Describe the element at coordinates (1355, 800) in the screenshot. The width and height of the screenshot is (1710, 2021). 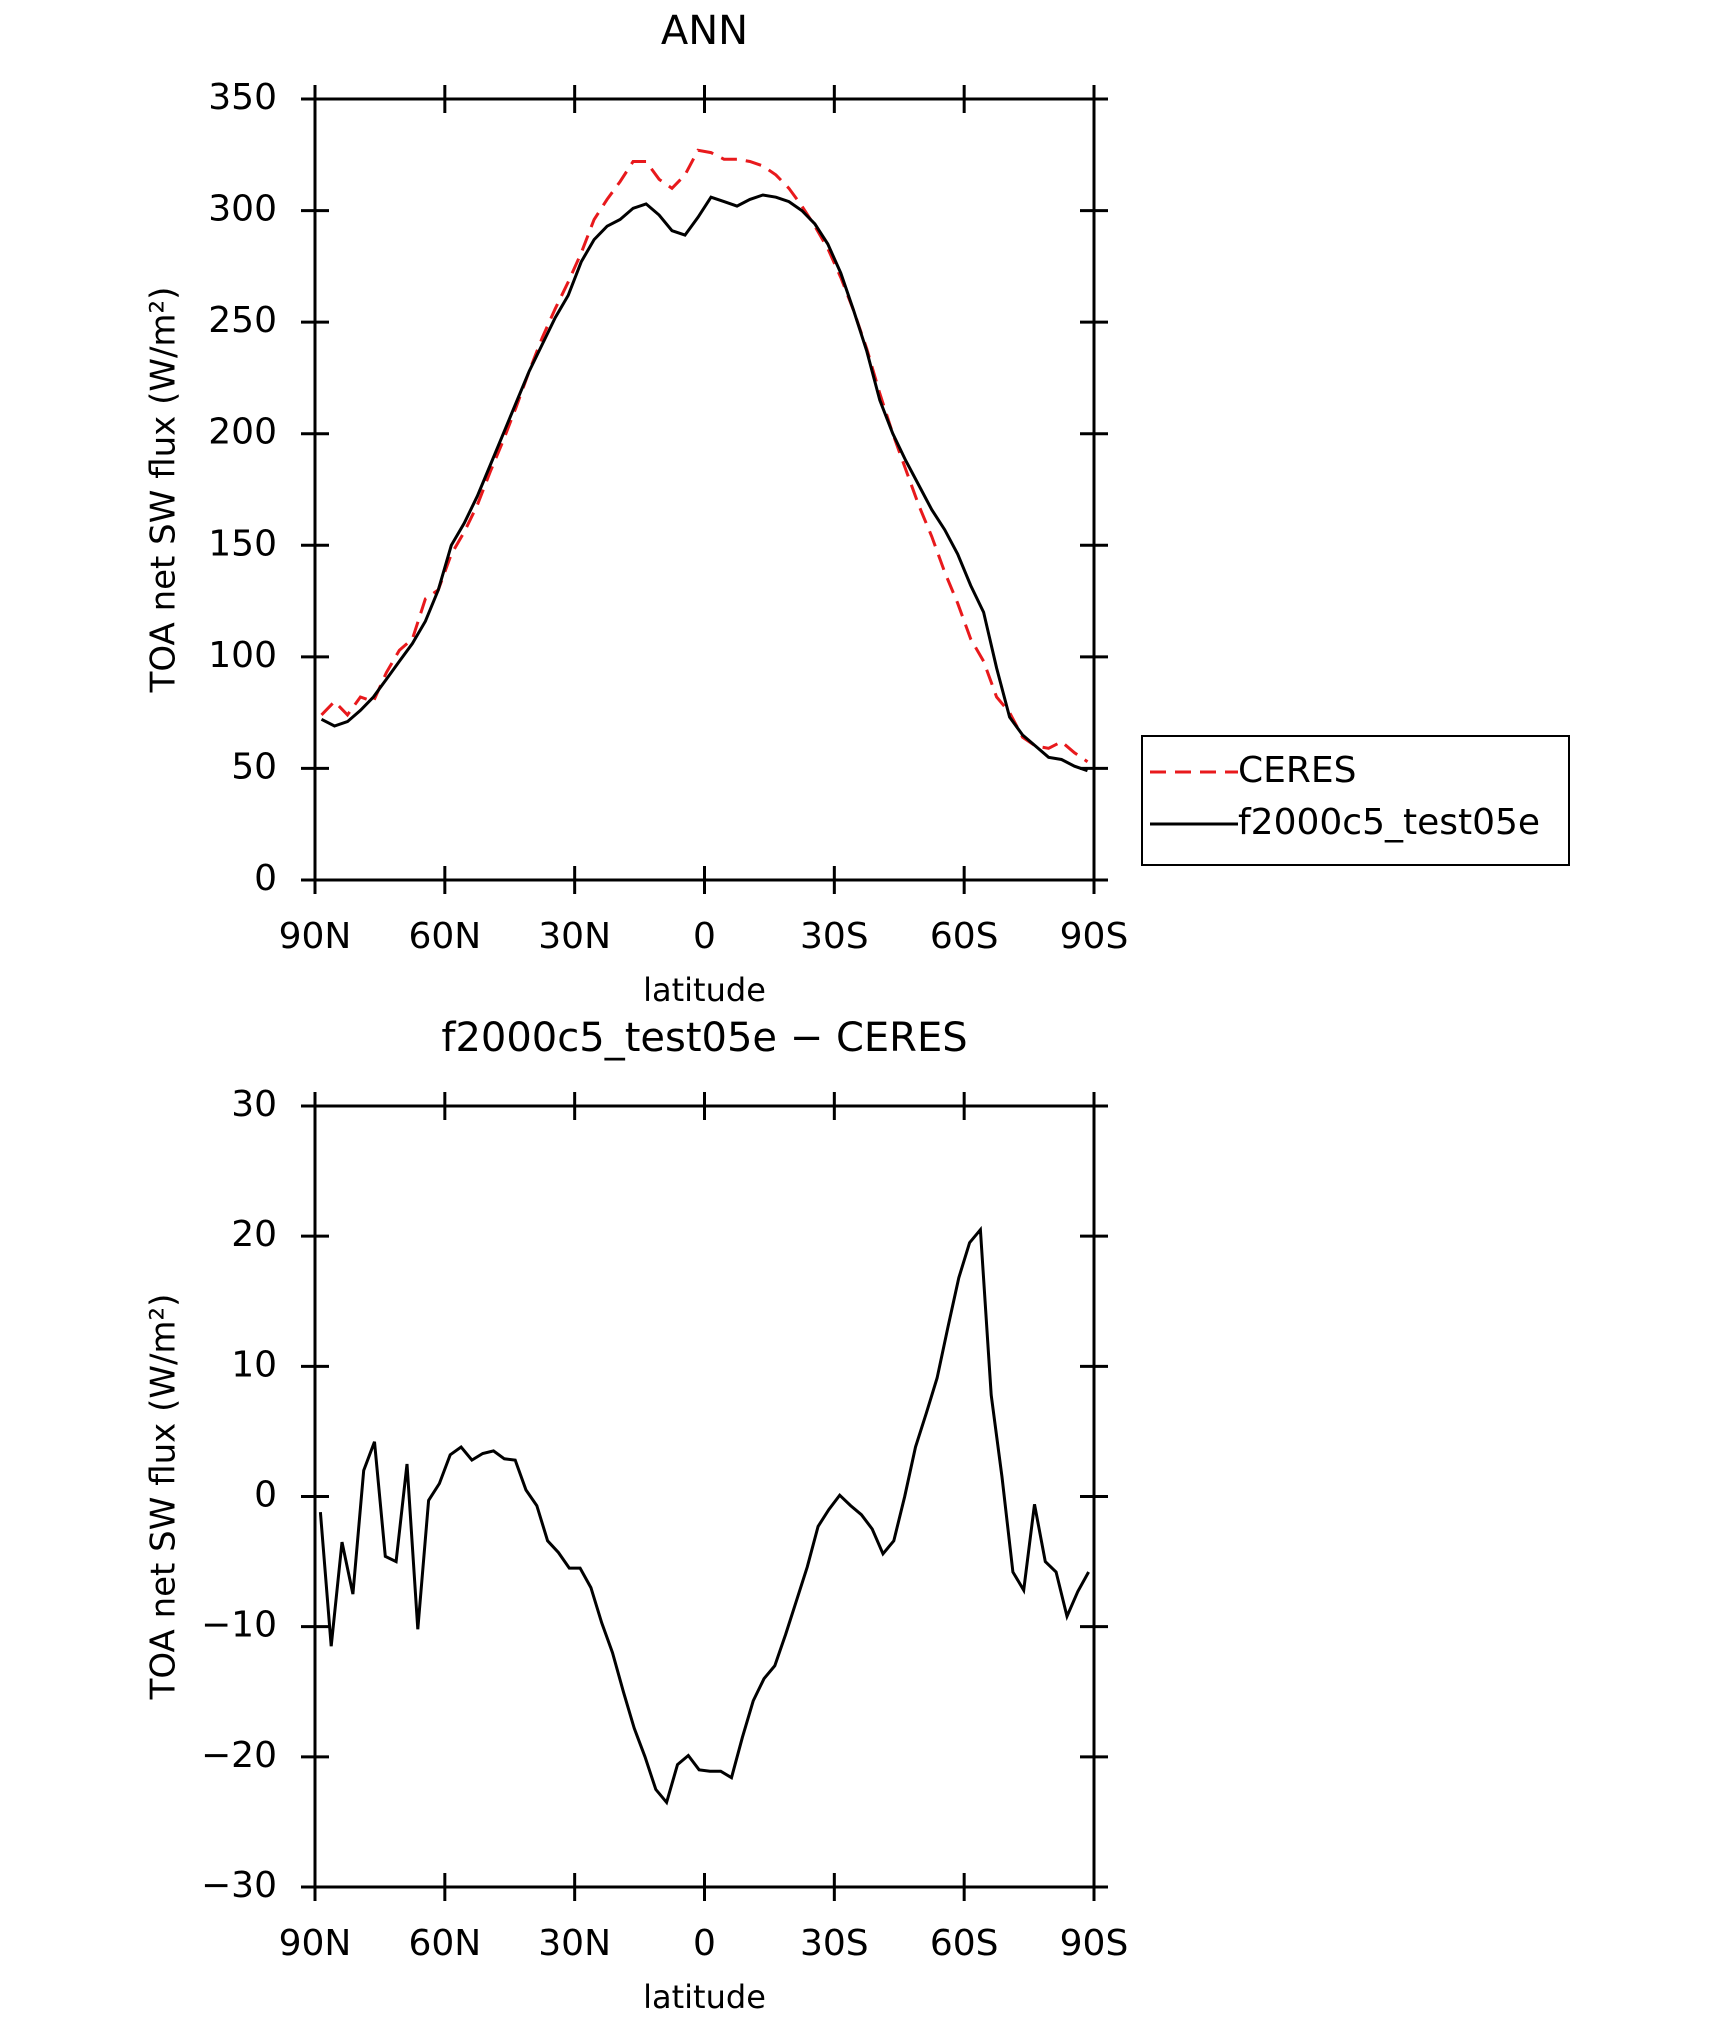
I see `legend-box` at that location.